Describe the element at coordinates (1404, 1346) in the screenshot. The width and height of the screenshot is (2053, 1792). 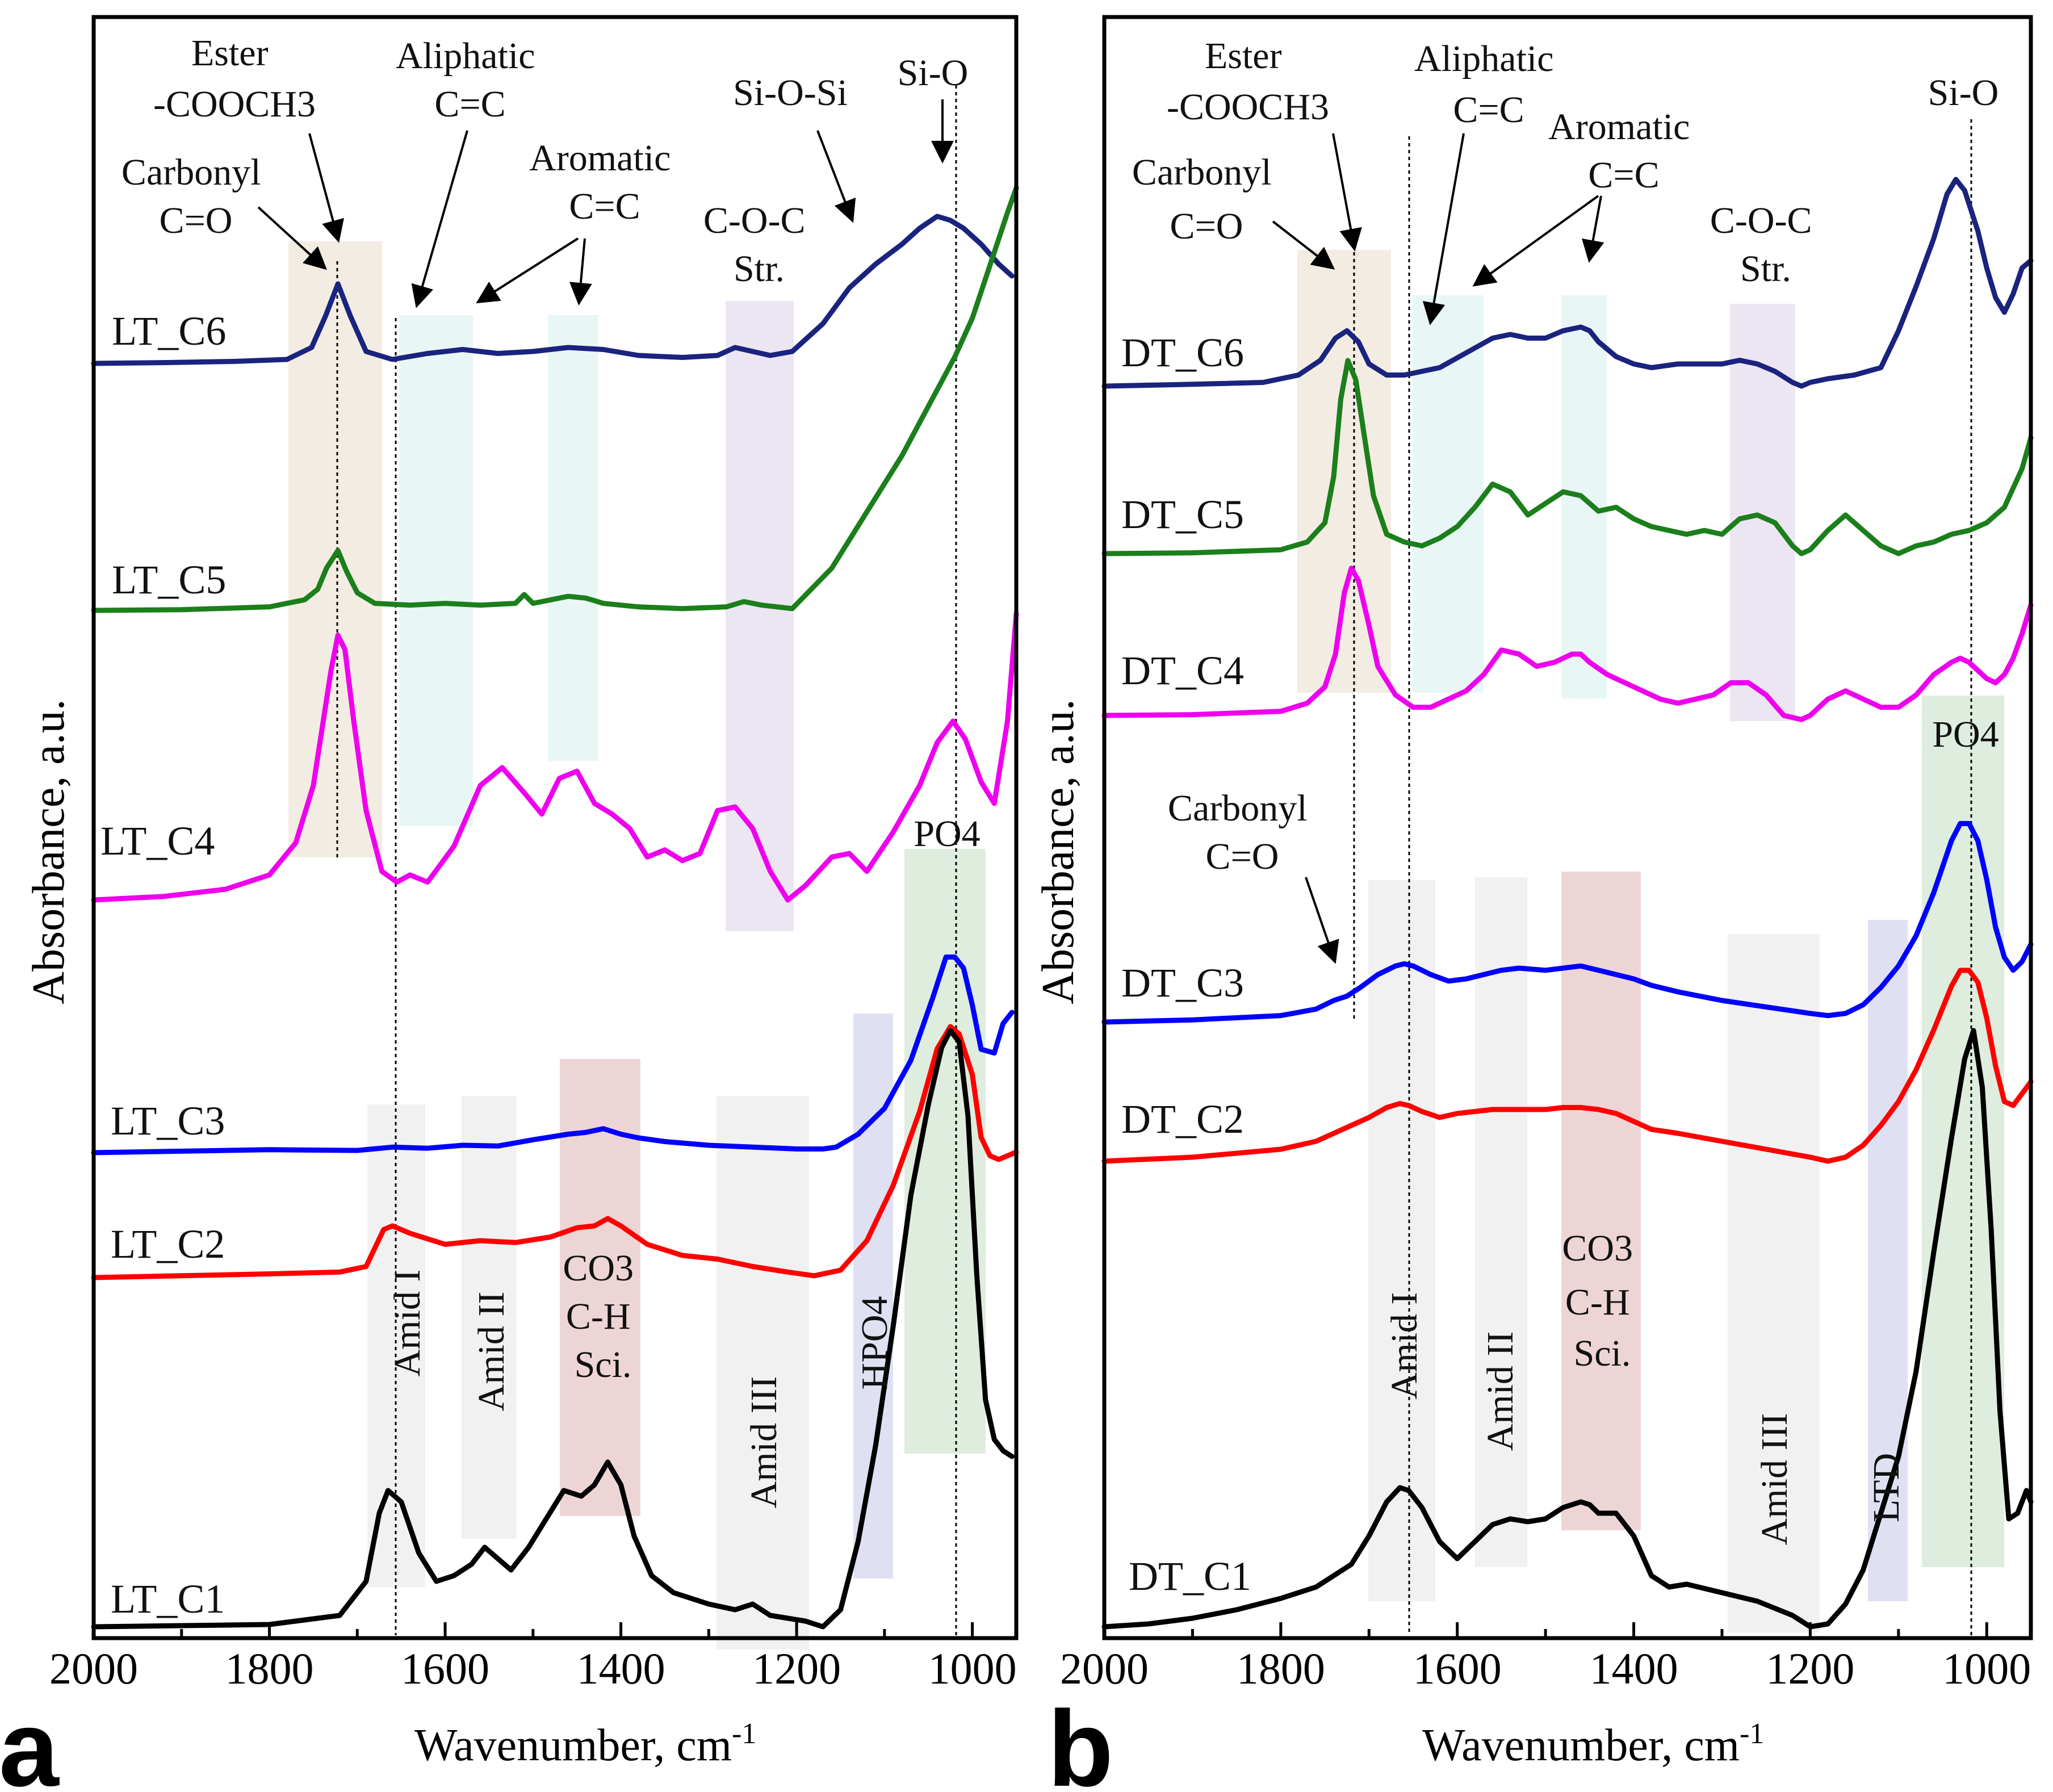
I see `annotation-amid-1-b-line-1: Amid I` at that location.